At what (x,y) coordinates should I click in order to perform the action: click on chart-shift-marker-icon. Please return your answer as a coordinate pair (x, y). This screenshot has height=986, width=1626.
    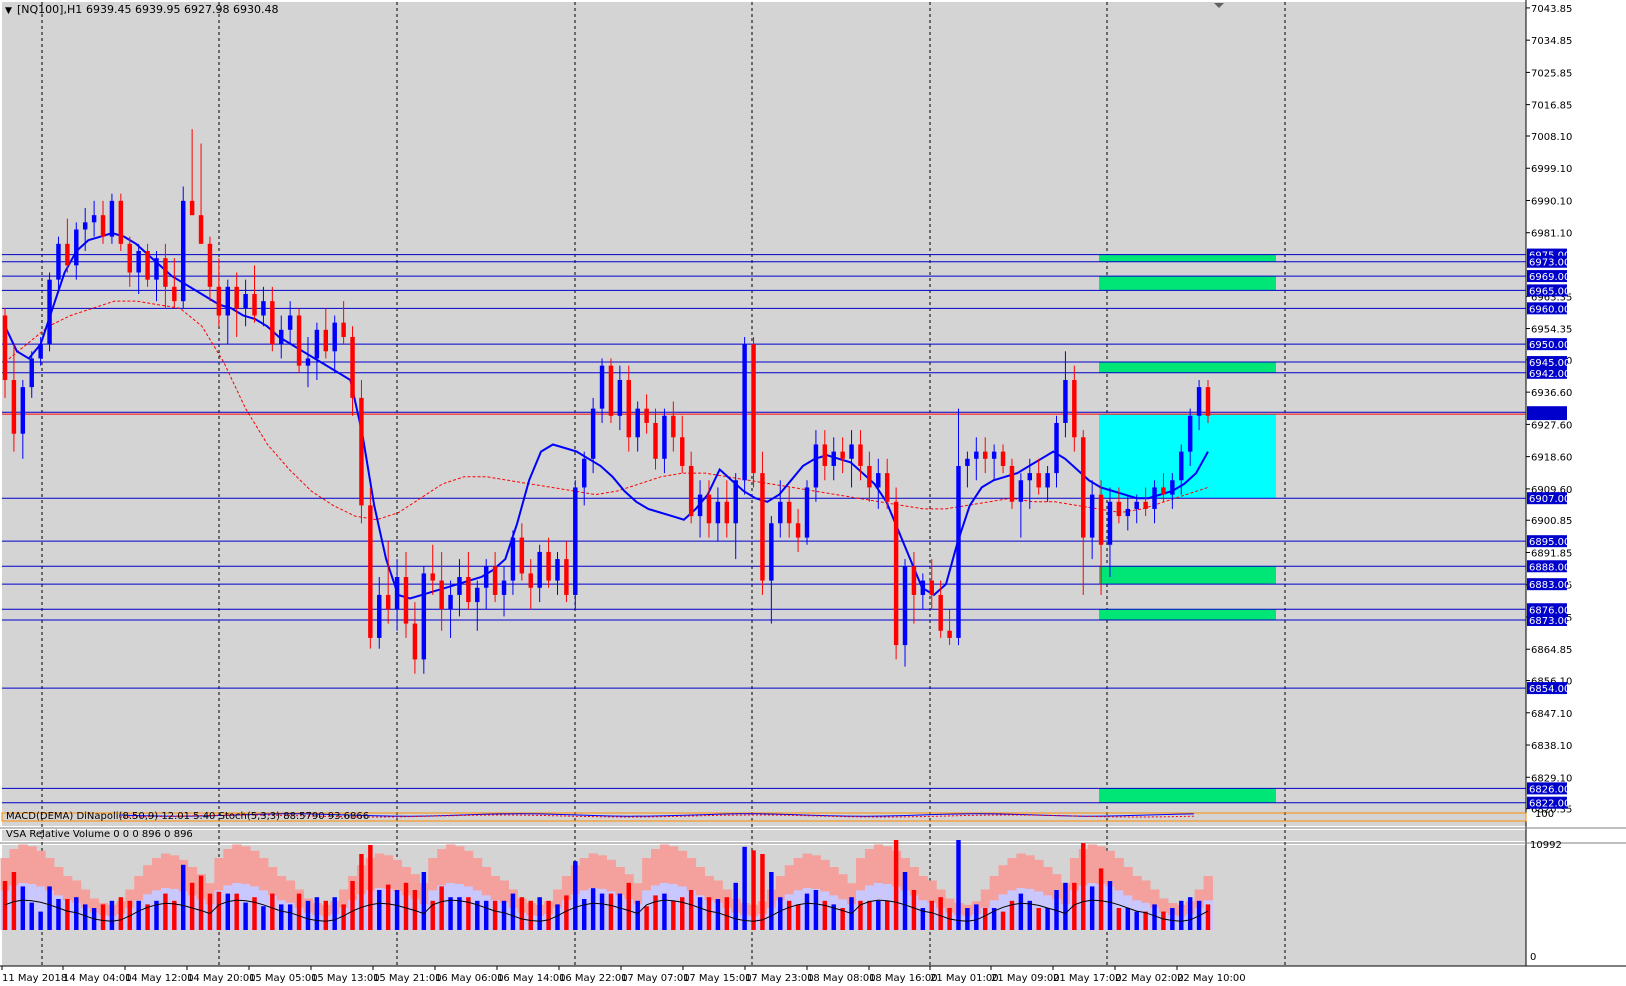
    Looking at the image, I should click on (1219, 5).